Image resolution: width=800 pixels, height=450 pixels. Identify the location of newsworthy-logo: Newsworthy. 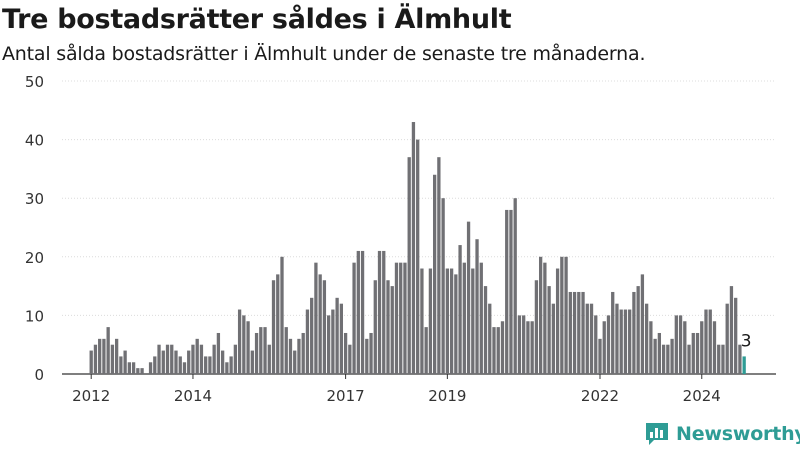
(722, 434).